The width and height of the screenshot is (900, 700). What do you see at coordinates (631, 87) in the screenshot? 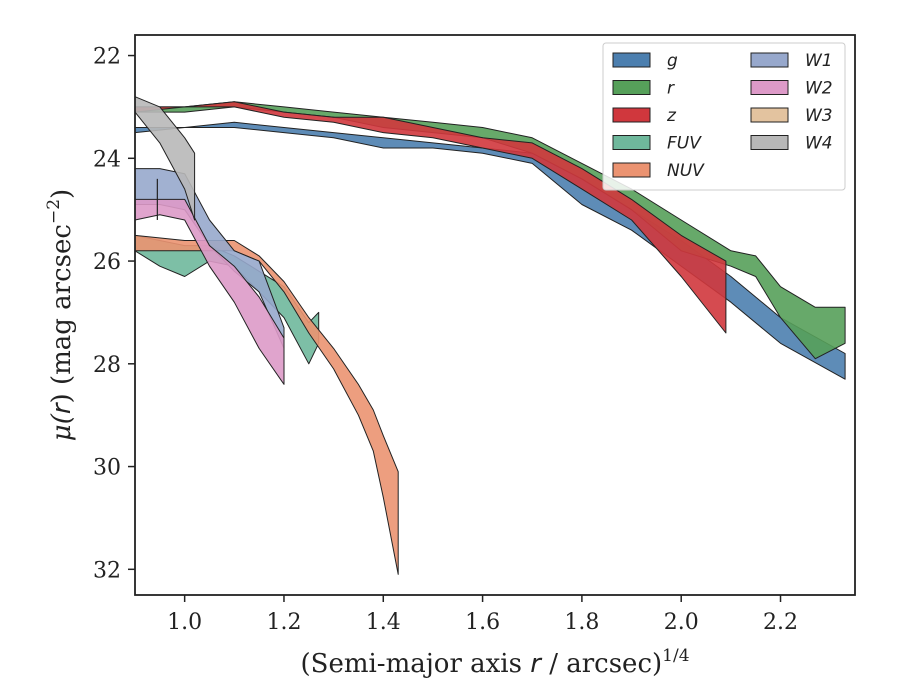
I see `legend-swatch-r` at bounding box center [631, 87].